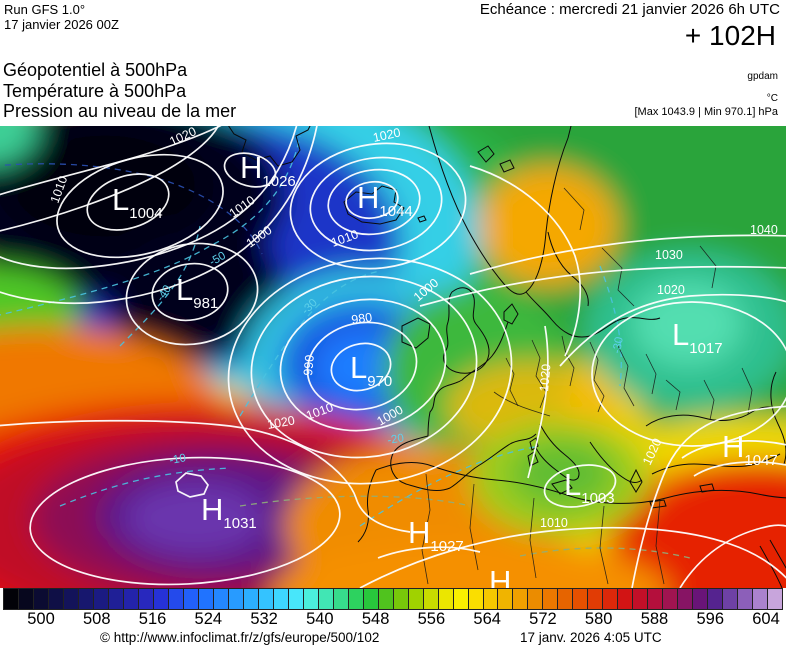 This screenshot has height=648, width=786. Describe the element at coordinates (268, 170) in the screenshot. I see `pressure-center-high: H1026` at that location.